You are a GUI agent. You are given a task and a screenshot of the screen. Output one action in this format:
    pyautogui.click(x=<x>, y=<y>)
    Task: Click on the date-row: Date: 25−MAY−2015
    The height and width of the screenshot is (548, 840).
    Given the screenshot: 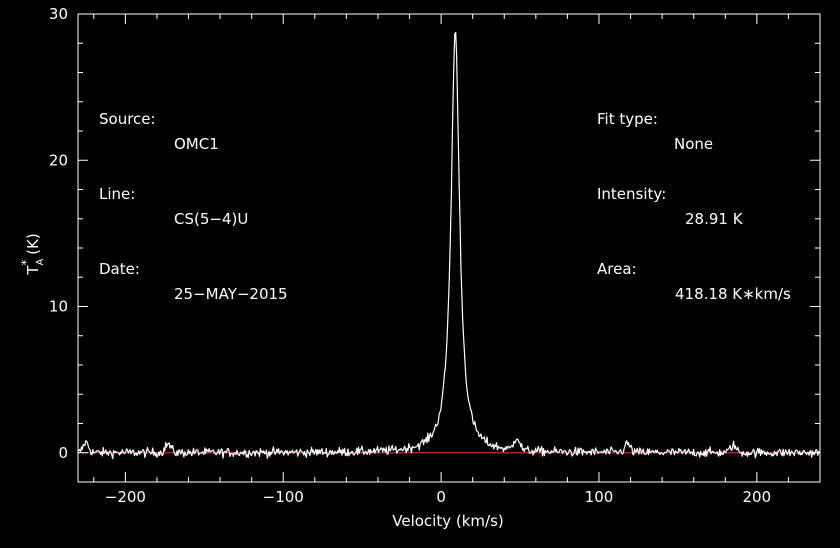 What is the action you would take?
    pyautogui.click(x=209, y=267)
    